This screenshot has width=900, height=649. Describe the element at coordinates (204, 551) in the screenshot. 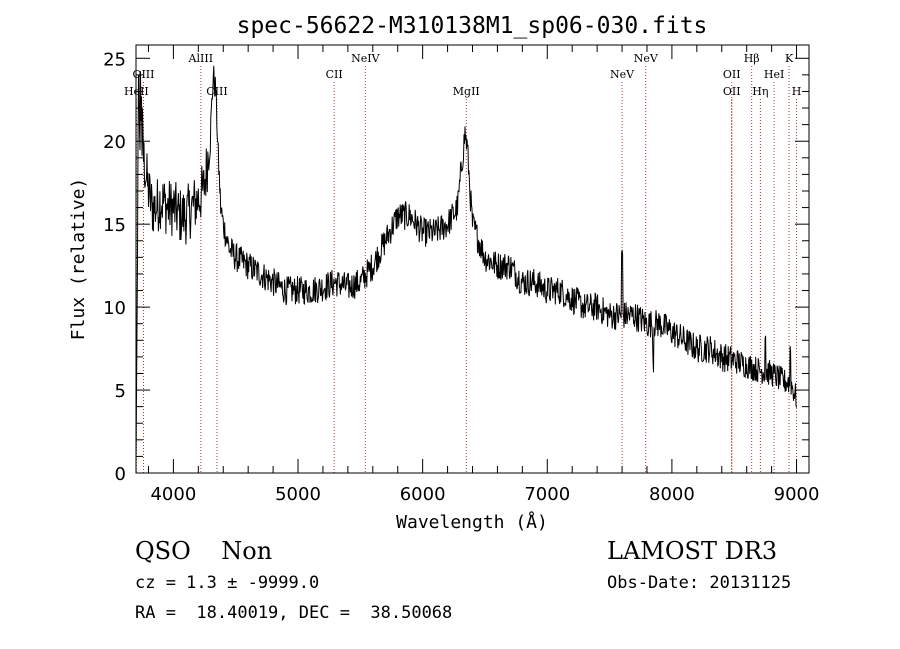

I see `object-class-label: QSO Non` at that location.